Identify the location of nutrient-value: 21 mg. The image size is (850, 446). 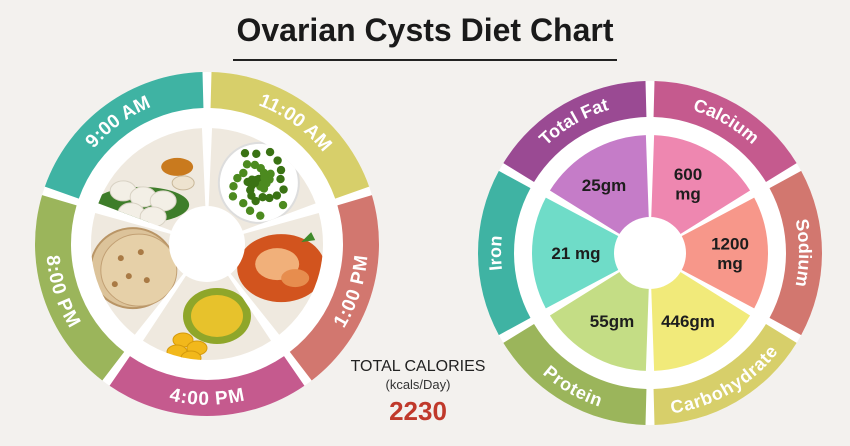
(575, 253).